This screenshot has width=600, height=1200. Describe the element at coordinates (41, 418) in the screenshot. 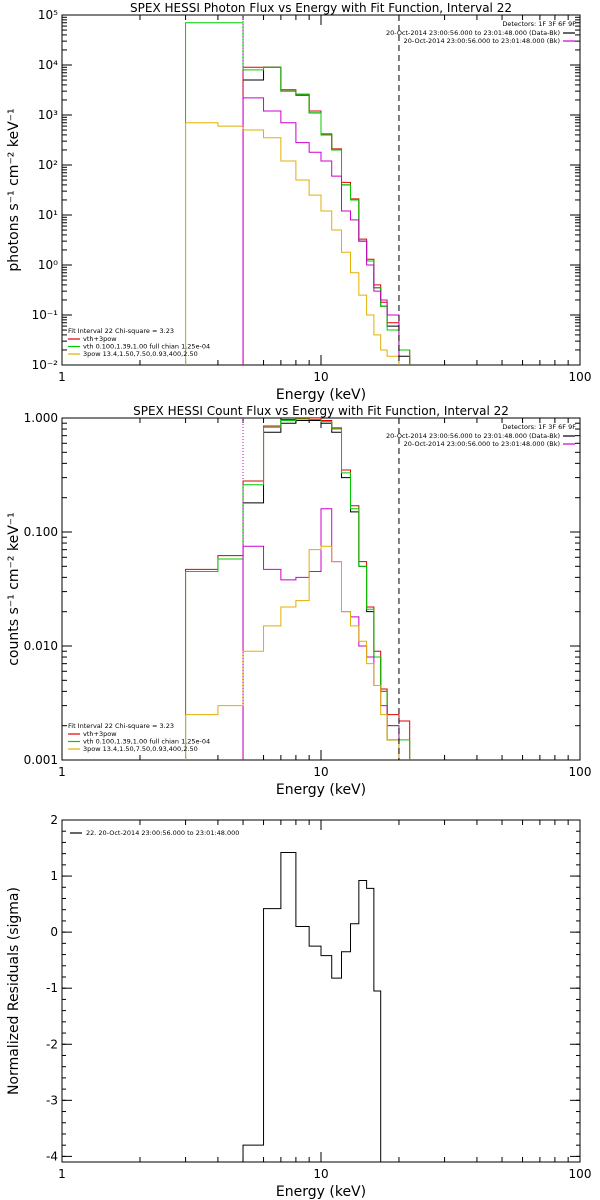

I see `y-tick-label: 1.000` at that location.